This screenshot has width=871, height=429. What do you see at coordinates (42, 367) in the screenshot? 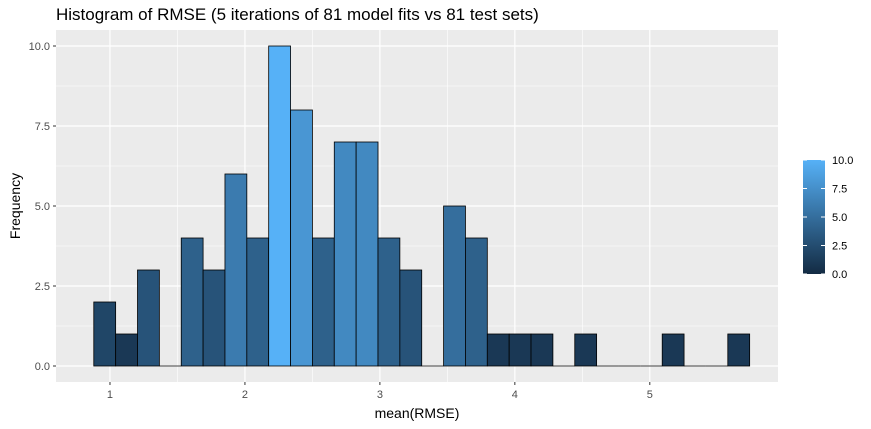
I see `y-tick-label: 0.0` at bounding box center [42, 367].